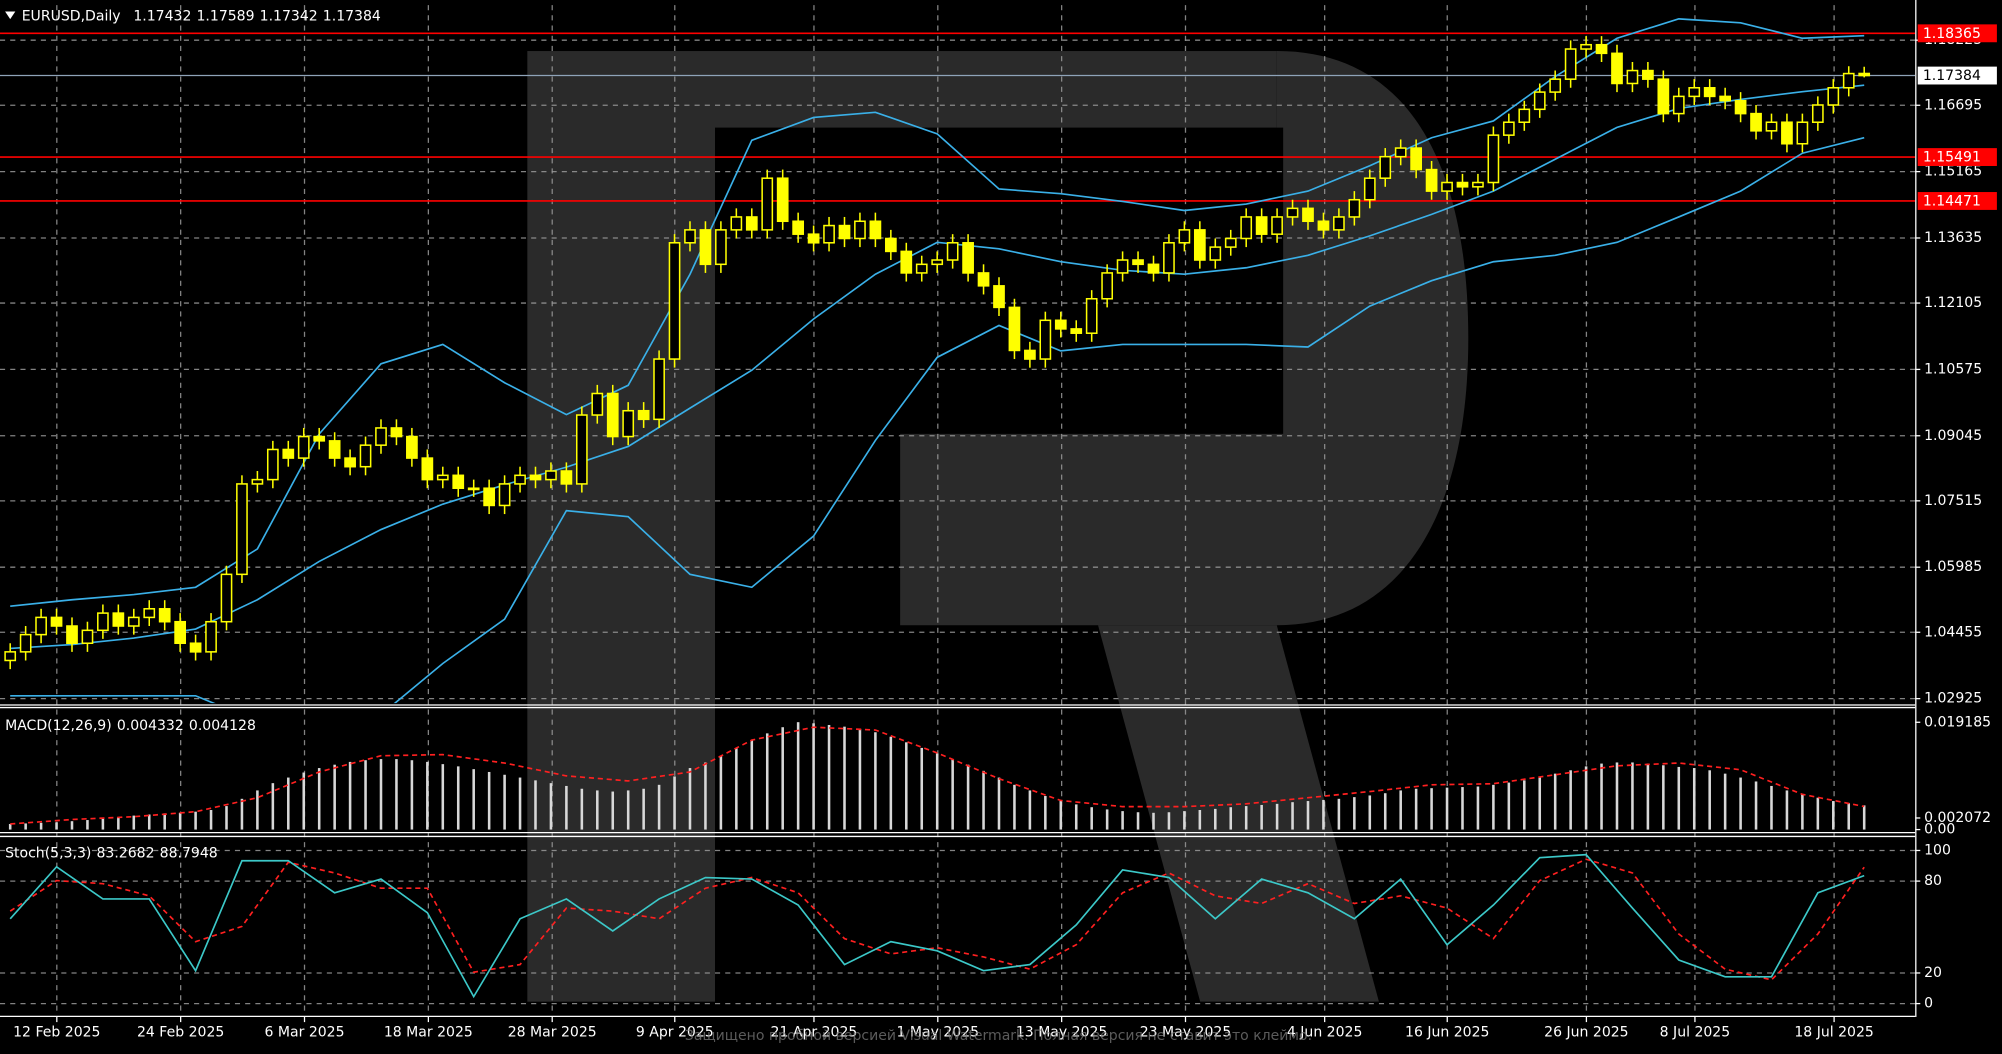  I want to click on x-tick-label: 12 Feb 2025, so click(56, 1032).